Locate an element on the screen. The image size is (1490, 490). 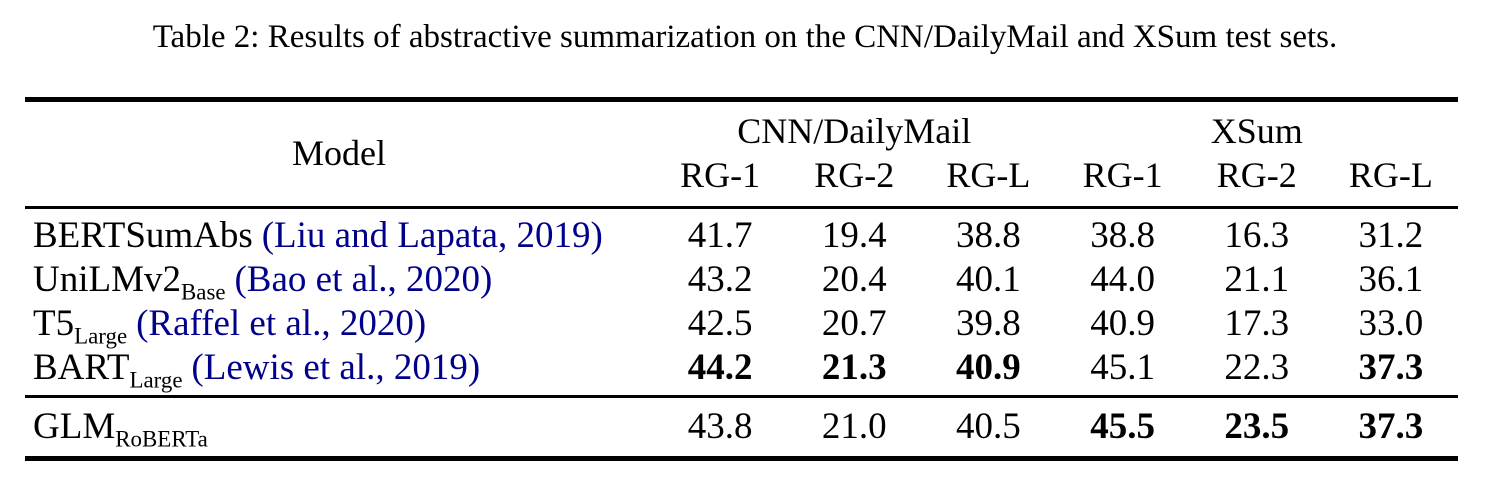
score-cell: 44.0 is located at coordinates (1122, 279).